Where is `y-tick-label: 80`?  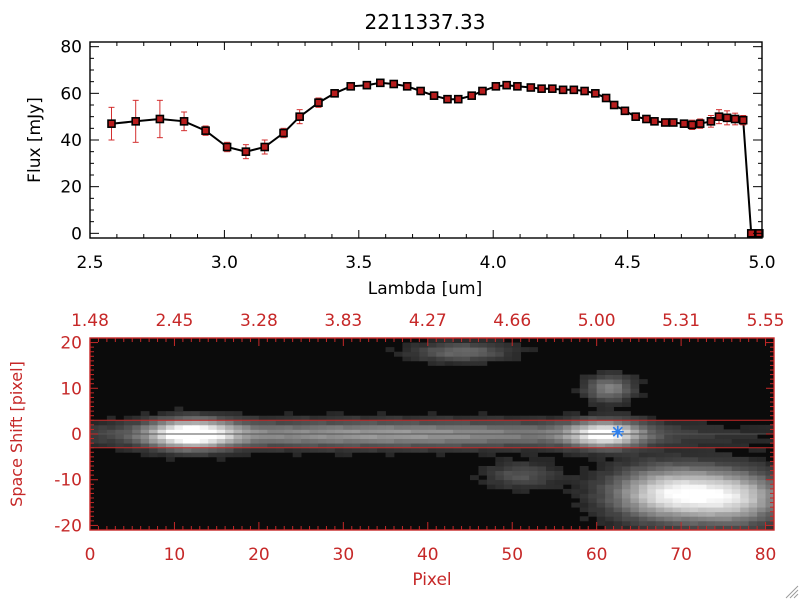
y-tick-label: 80 is located at coordinates (71, 48).